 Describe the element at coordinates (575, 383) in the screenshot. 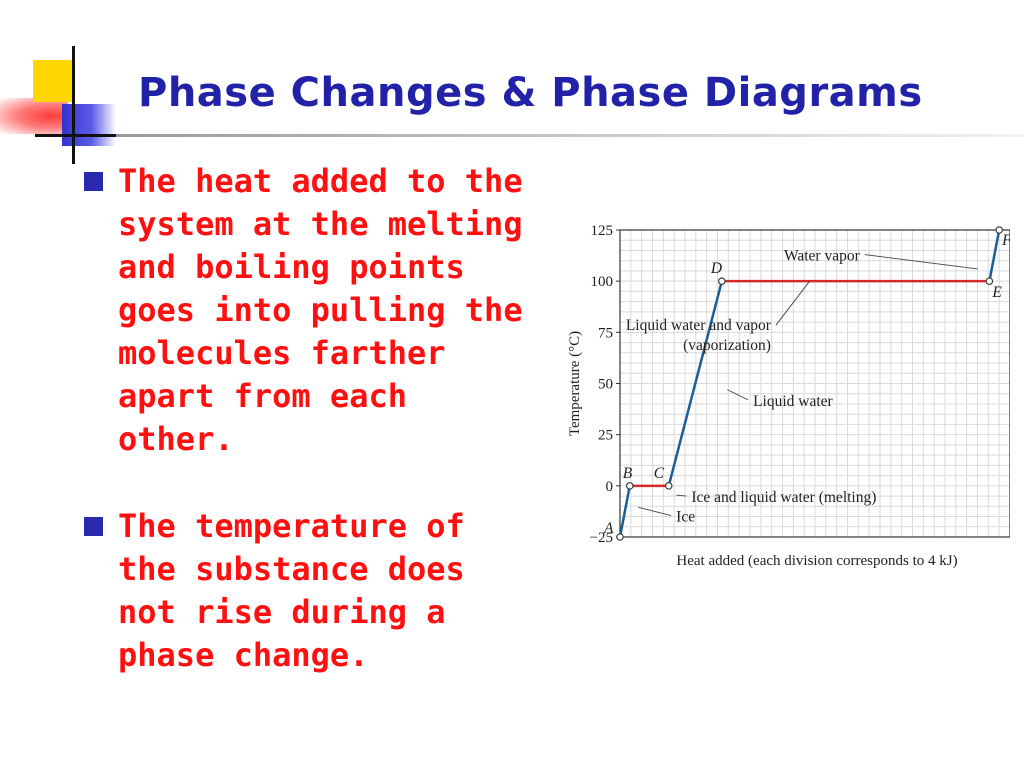

I see `y-axis-label: Temperature (°C)` at that location.